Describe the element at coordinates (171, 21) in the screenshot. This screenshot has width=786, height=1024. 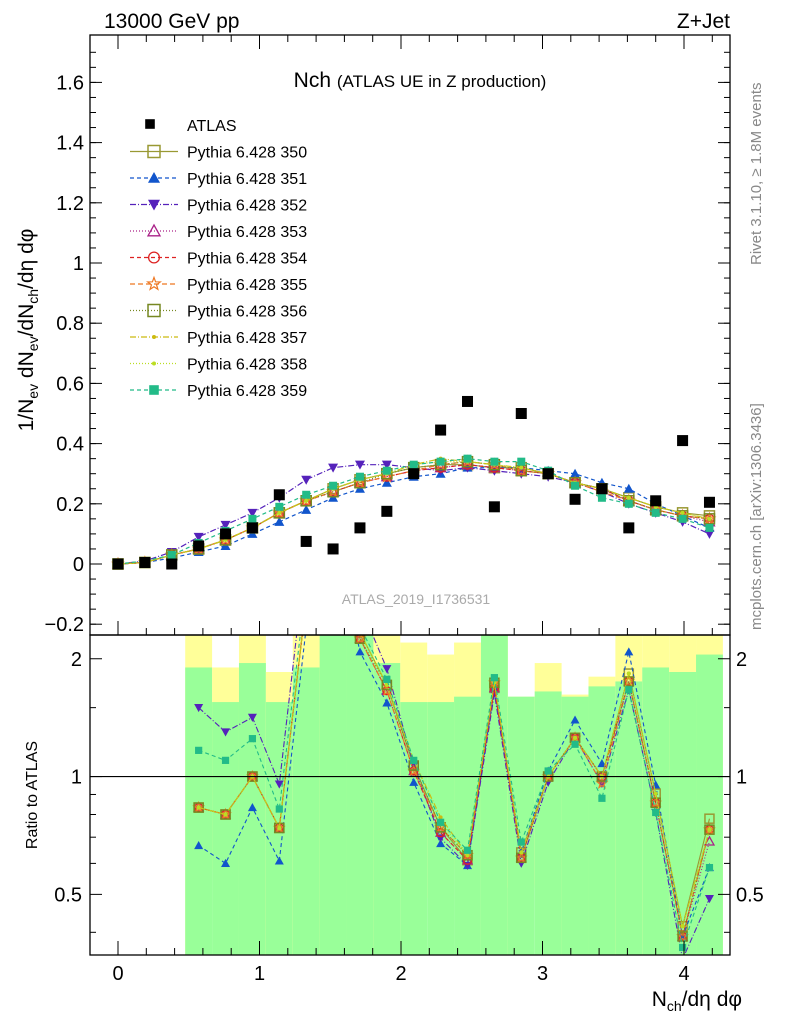
I see `header-left: 13000 GeV pp` at that location.